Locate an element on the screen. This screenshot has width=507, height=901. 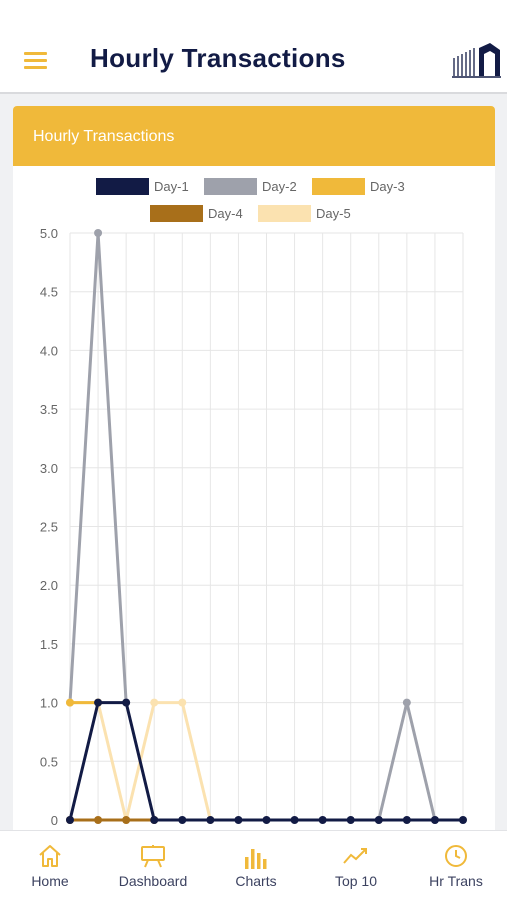
tab-charts: Charts is located at coordinates (256, 866).